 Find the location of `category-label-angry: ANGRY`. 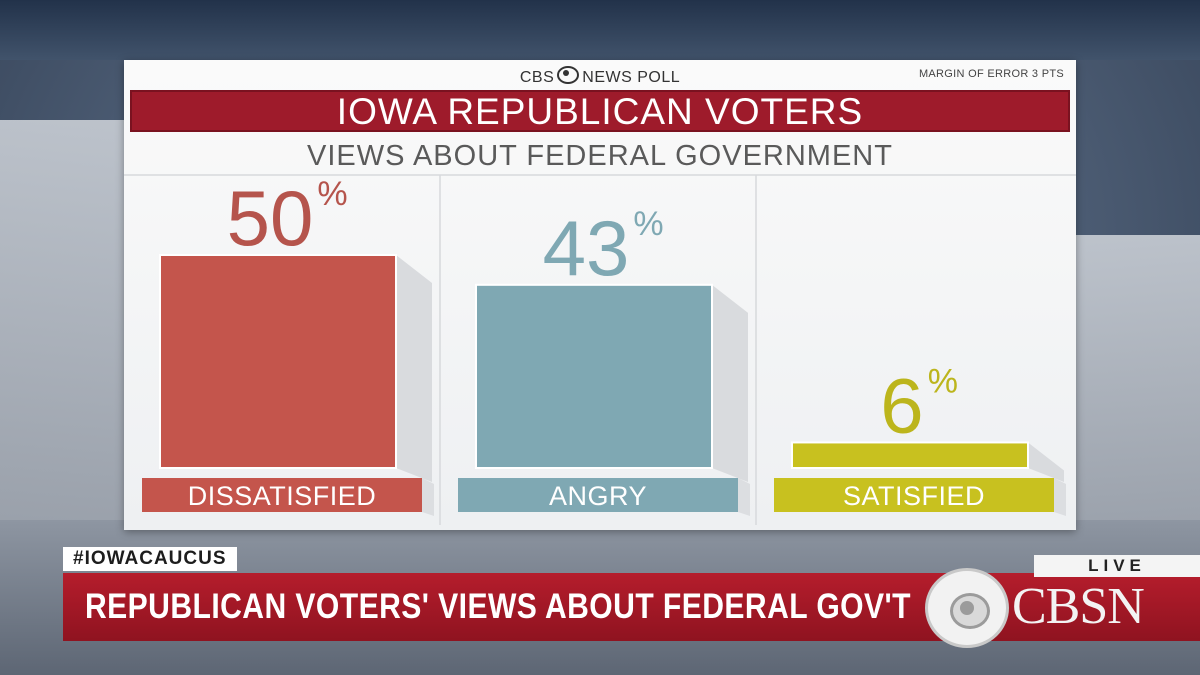

category-label-angry: ANGRY is located at coordinates (598, 496).